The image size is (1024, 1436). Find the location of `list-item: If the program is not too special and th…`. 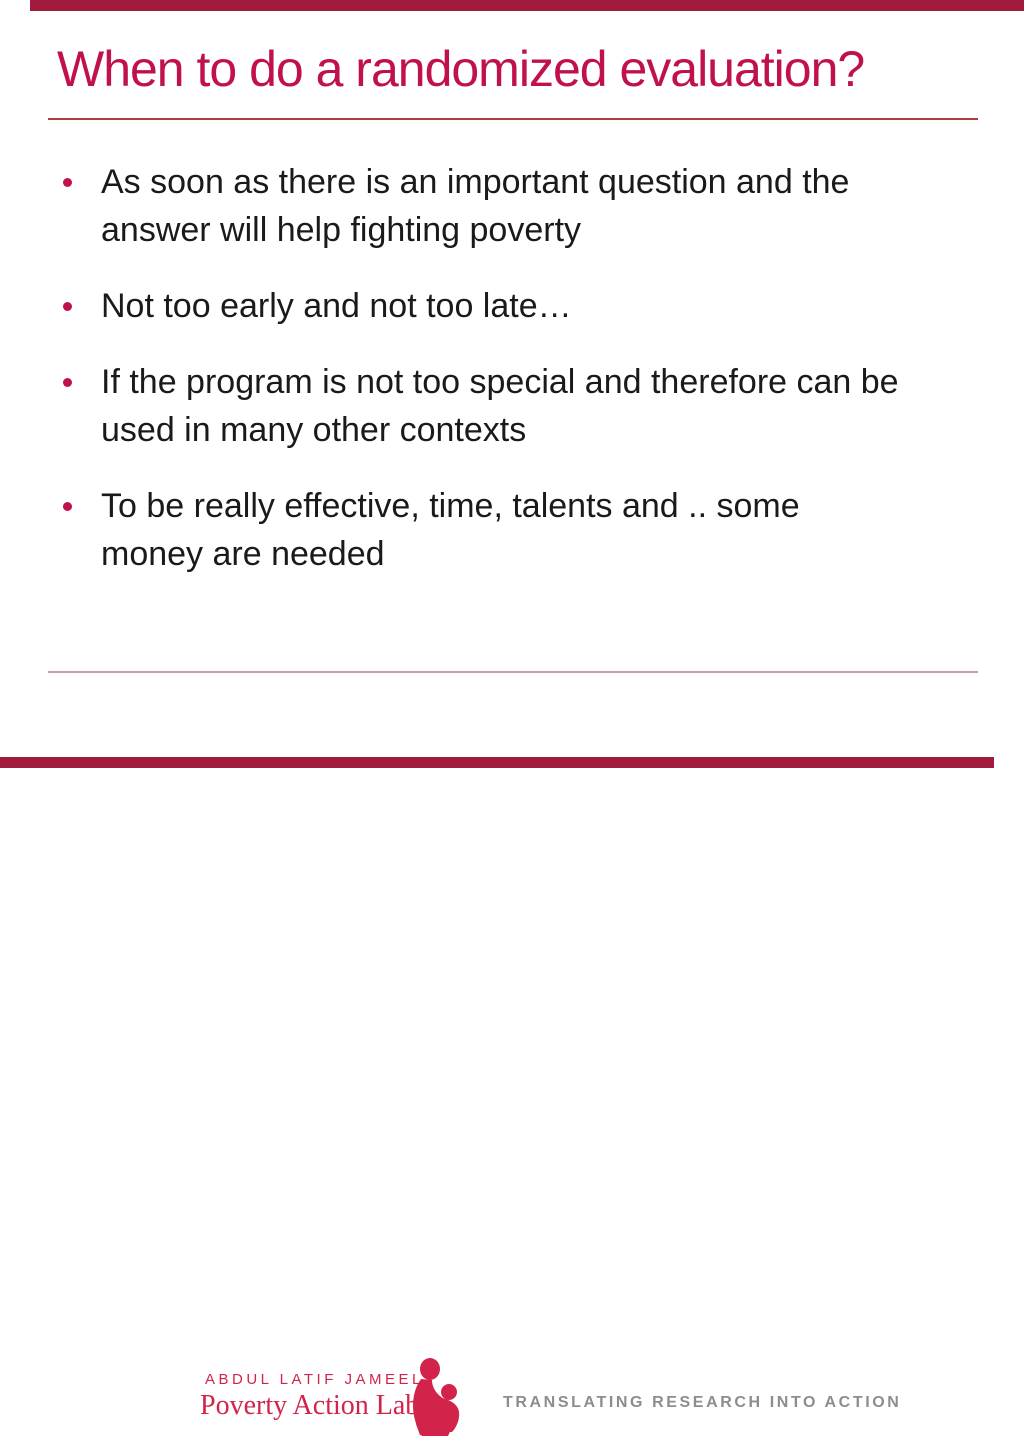

list-item: If the program is not too special and th… is located at coordinates (515, 406).